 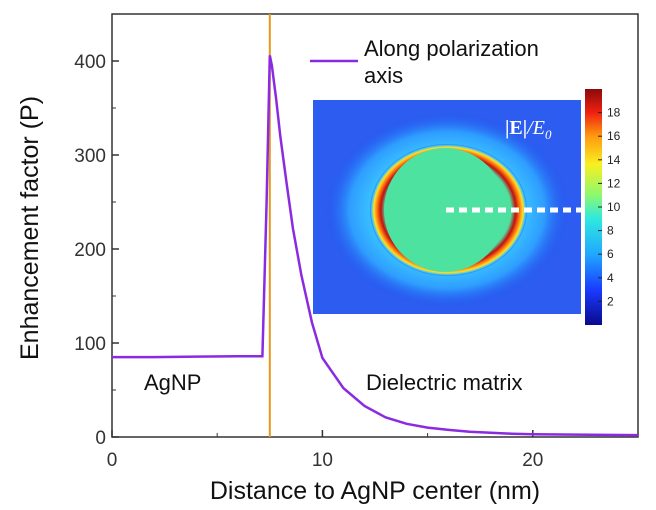 What do you see at coordinates (610, 278) in the screenshot?
I see `colorbar-tick-label: 4` at bounding box center [610, 278].